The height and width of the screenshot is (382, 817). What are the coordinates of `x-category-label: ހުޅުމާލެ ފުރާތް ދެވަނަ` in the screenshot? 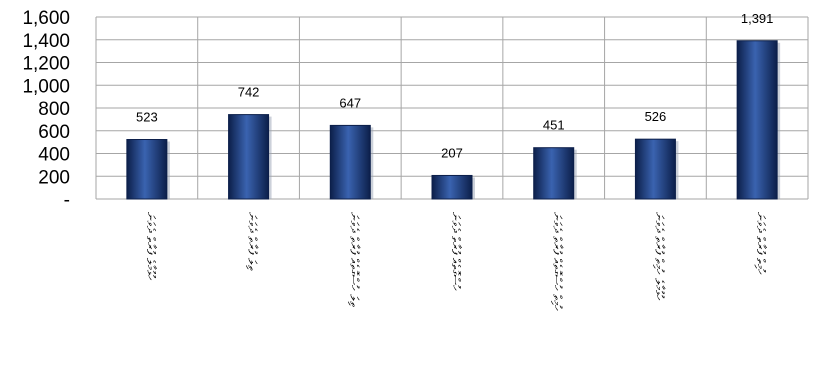 It's located at (151, 246).